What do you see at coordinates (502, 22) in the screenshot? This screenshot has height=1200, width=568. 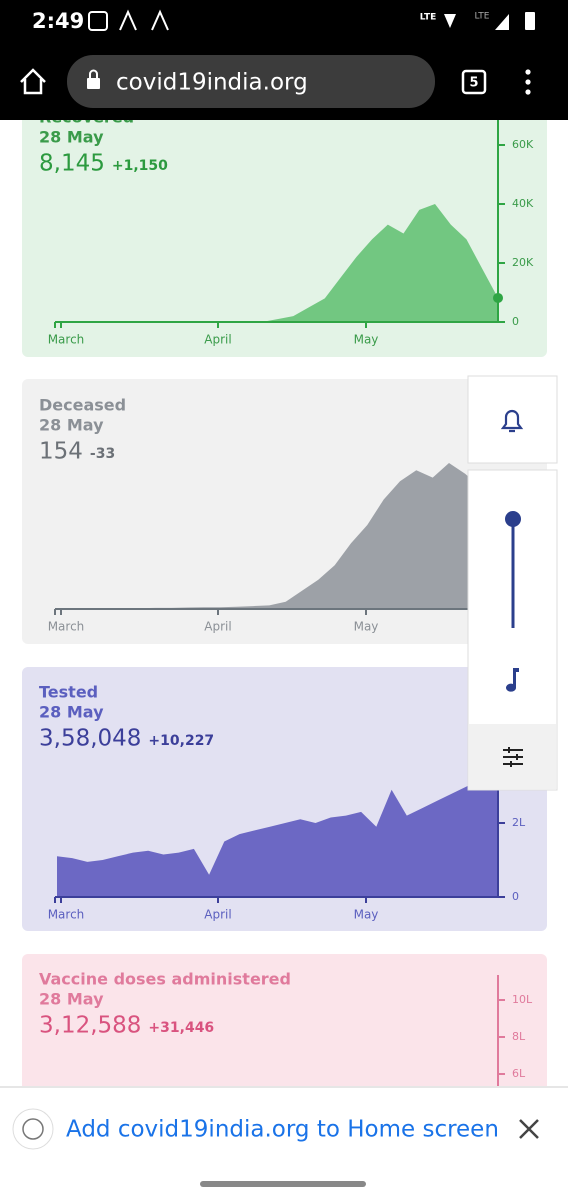 I see `signal-icon` at bounding box center [502, 22].